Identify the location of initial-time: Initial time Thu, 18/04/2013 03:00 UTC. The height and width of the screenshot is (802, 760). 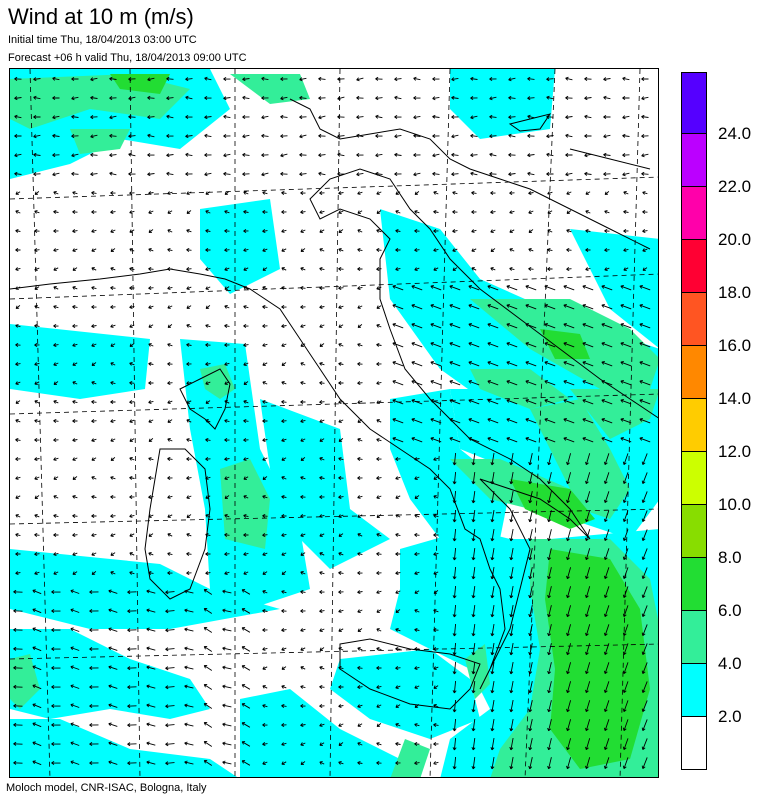
(102, 40).